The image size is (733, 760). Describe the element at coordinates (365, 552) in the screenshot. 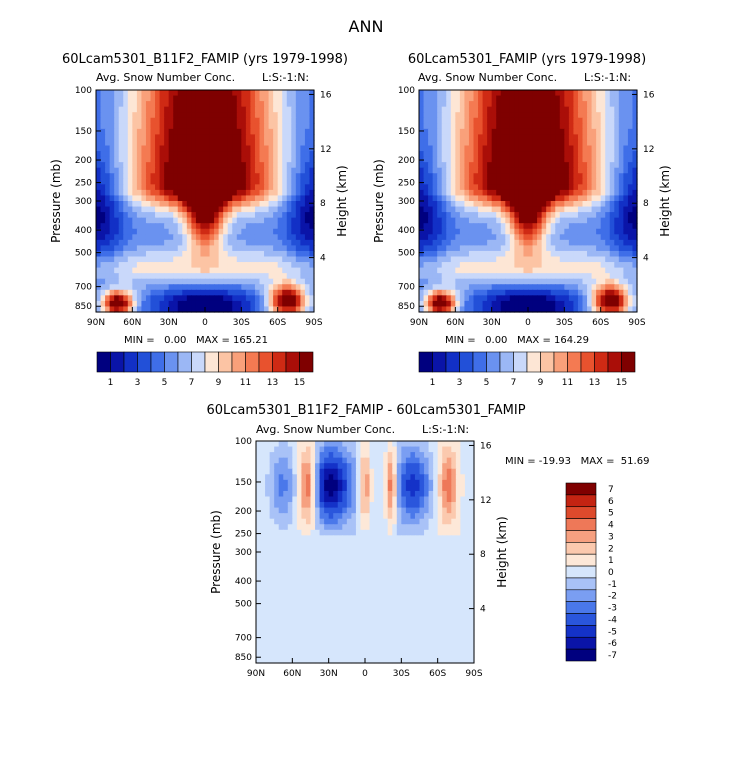

I see `panel-3-contour` at that location.